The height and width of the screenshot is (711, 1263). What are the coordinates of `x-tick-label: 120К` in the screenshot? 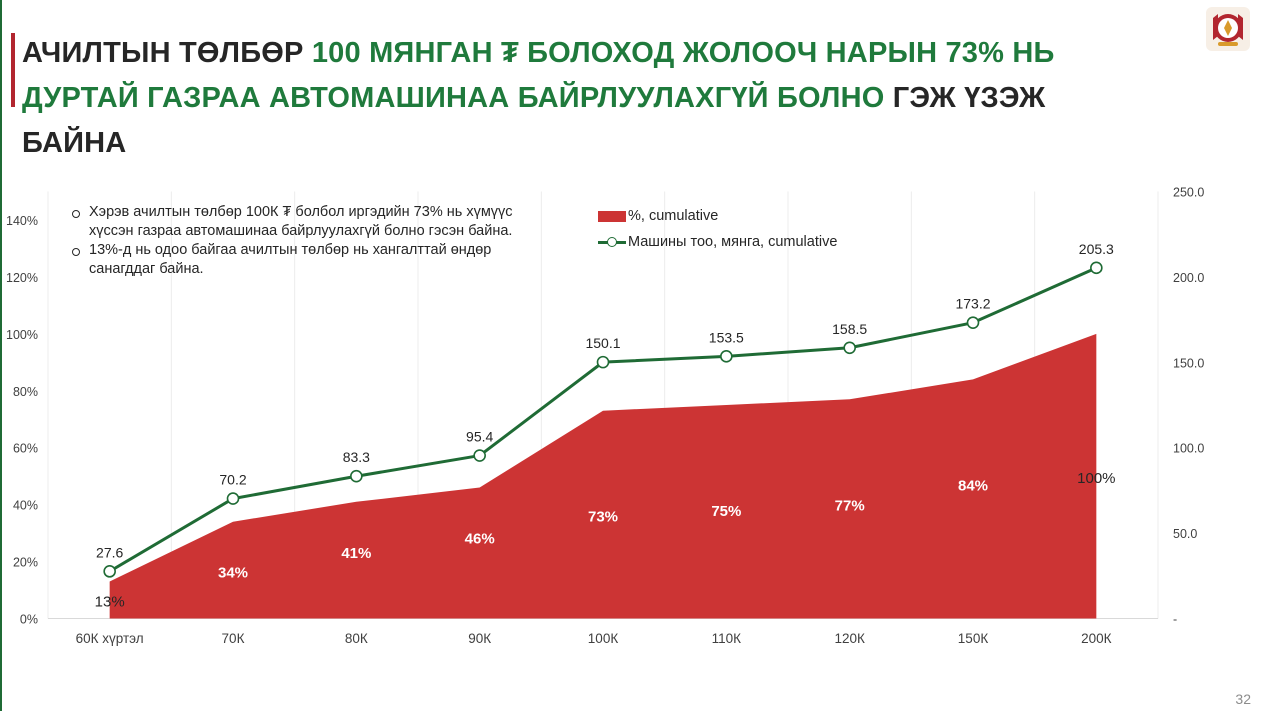 It's located at (849, 638).